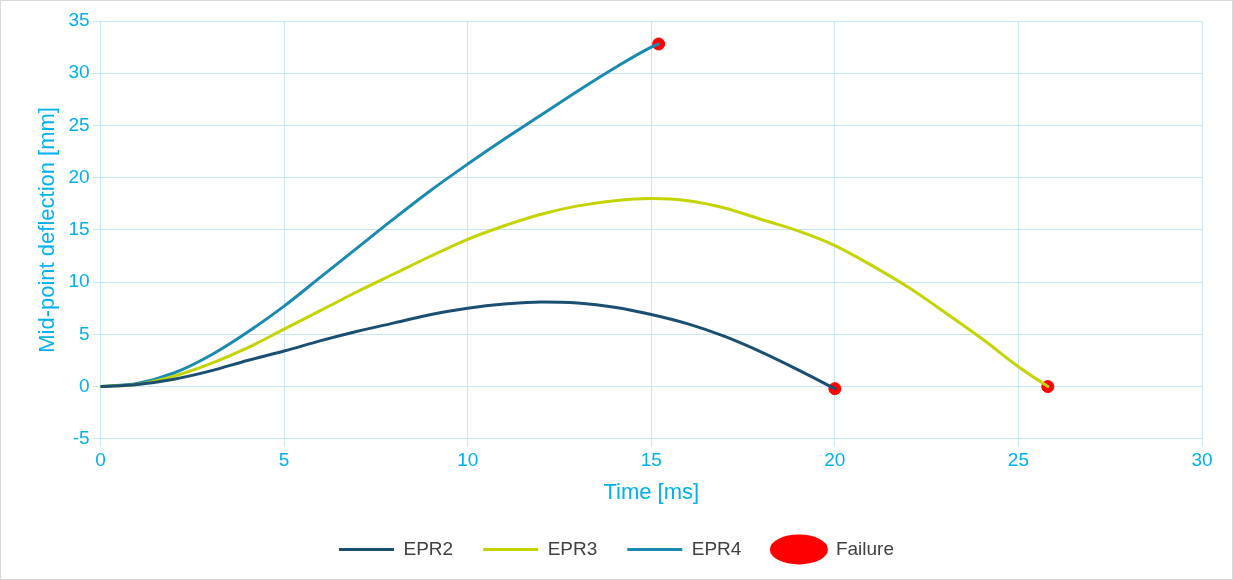  Describe the element at coordinates (716, 548) in the screenshot. I see `legend-label: EPR4` at that location.